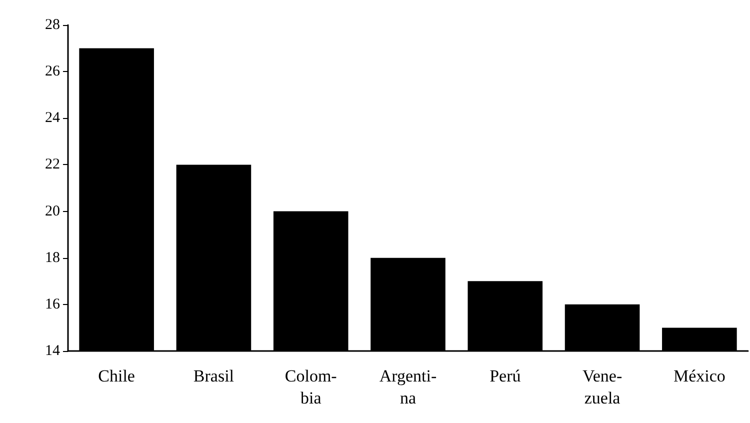 This screenshot has height=423, width=750. I want to click on y-tick-label: 20, so click(52, 211).